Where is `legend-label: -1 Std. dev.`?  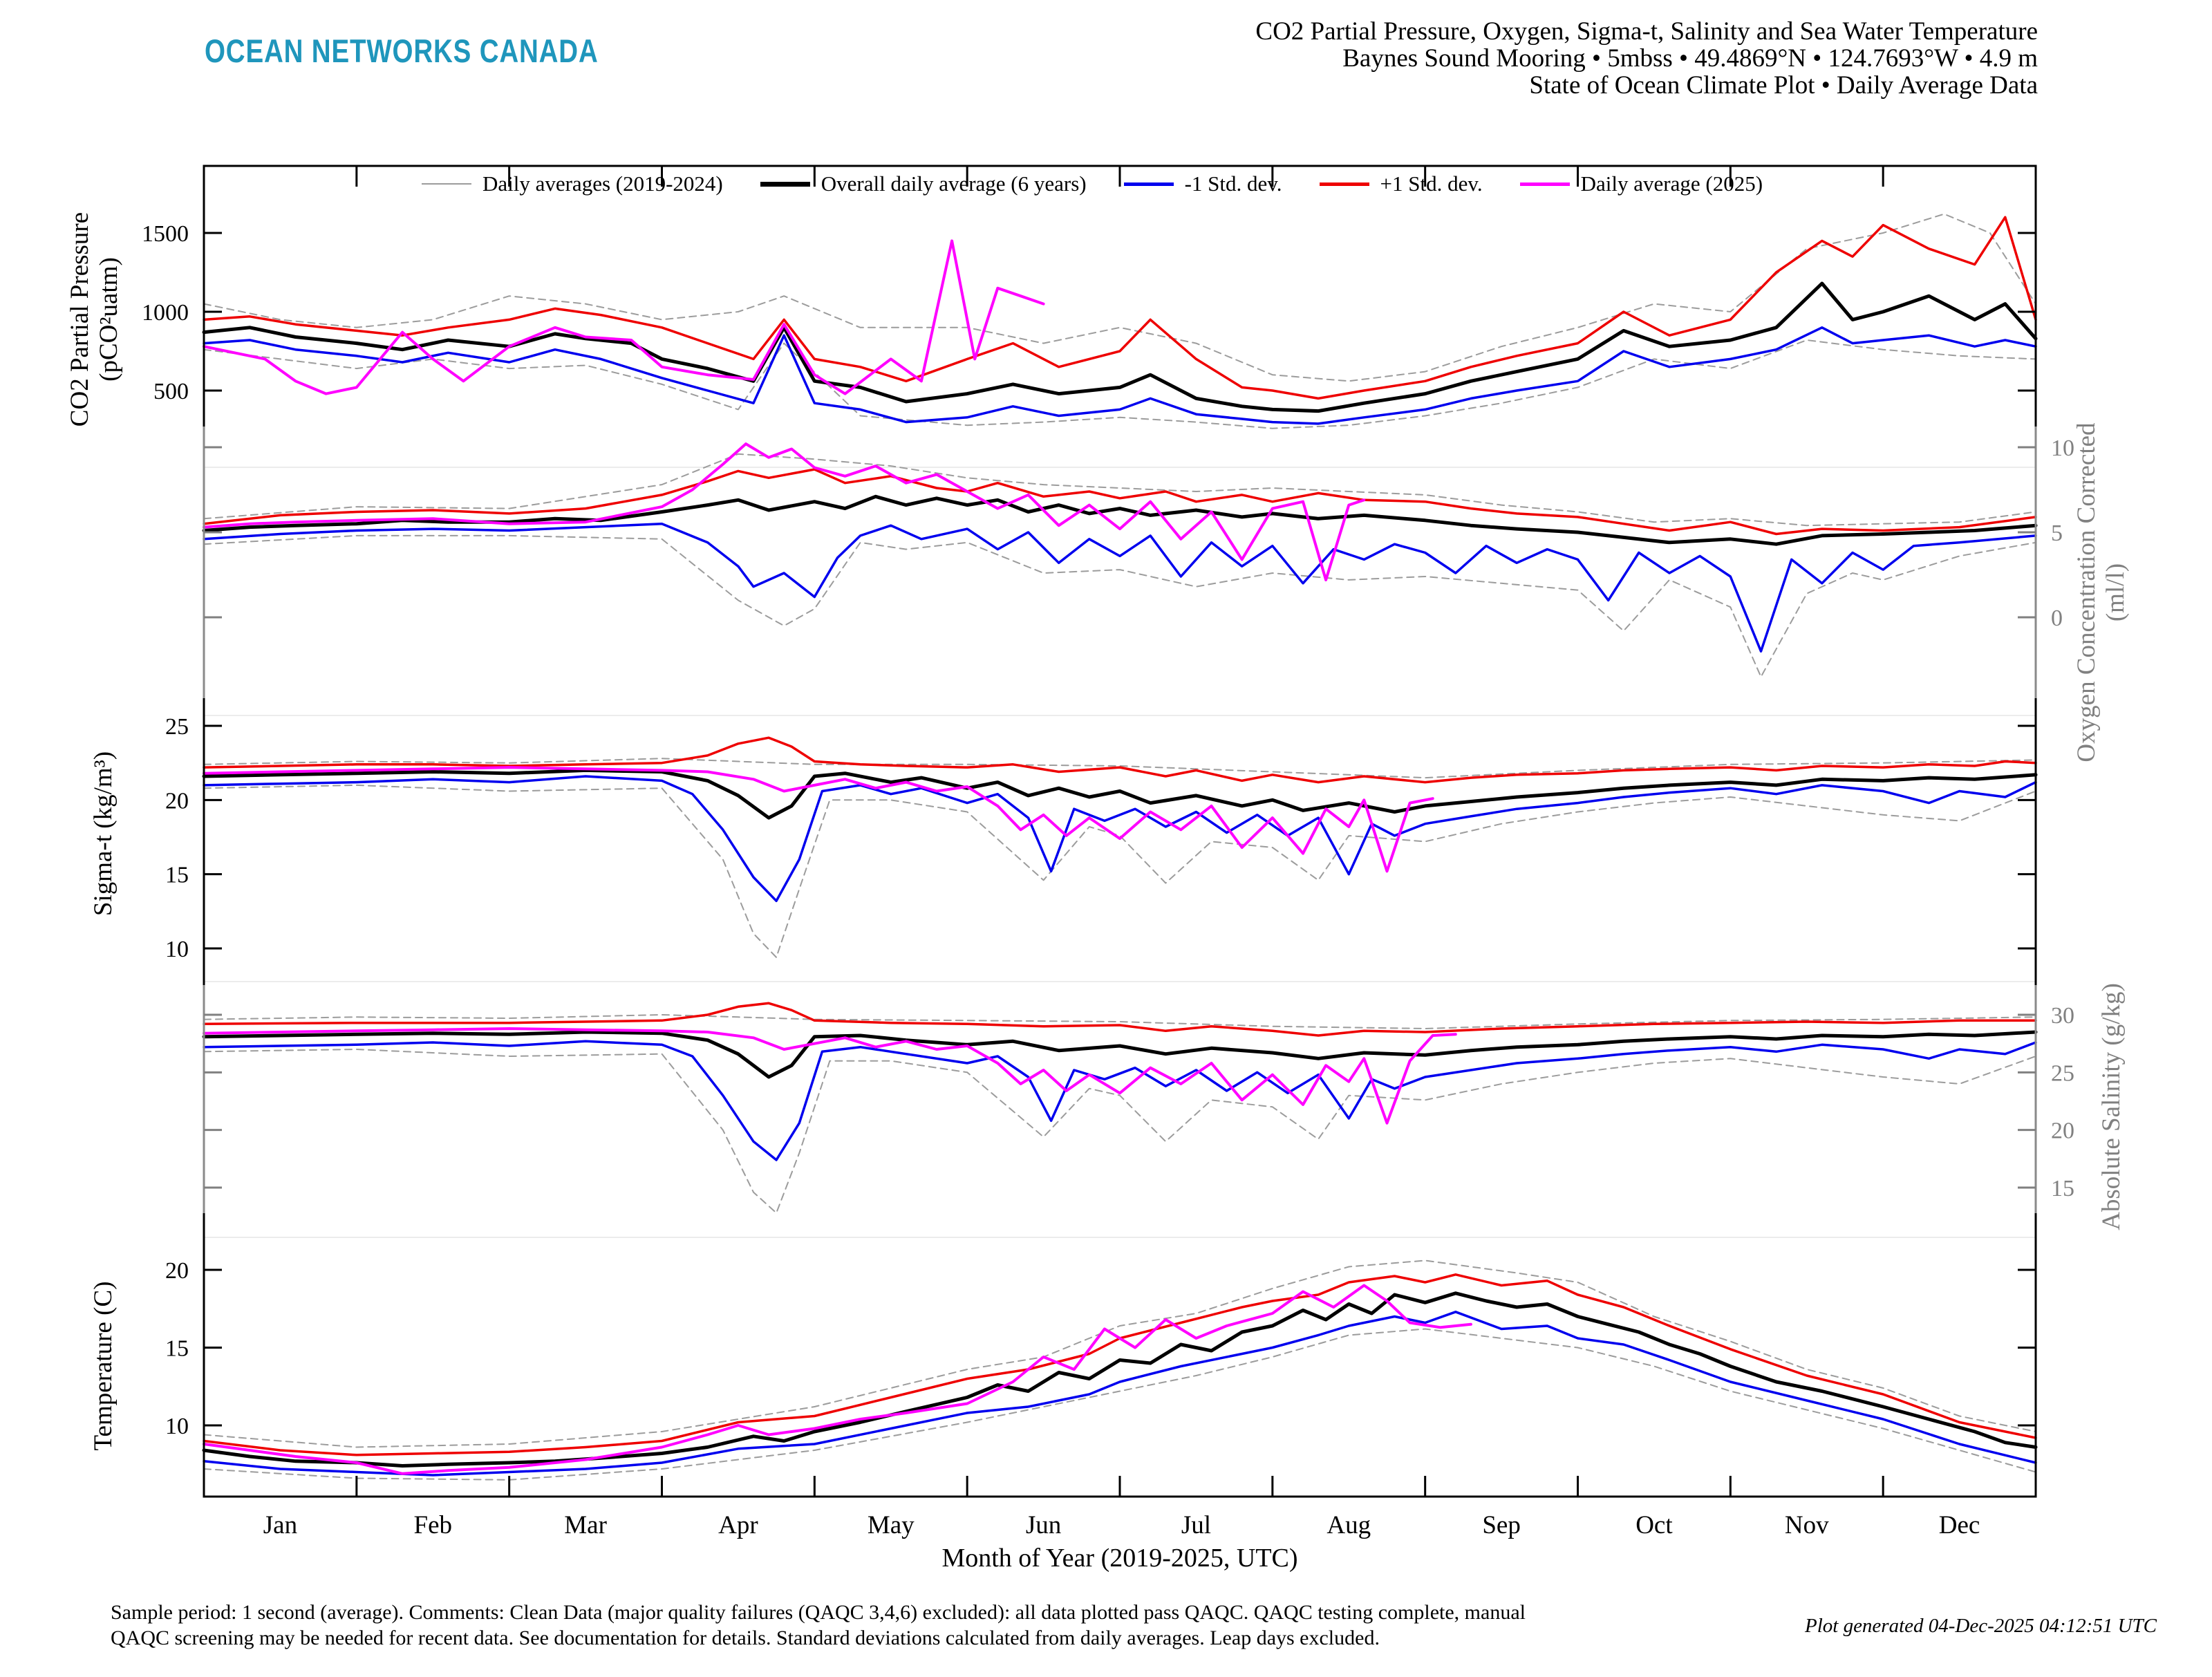
legend-label: -1 Std. dev. is located at coordinates (1233, 183).